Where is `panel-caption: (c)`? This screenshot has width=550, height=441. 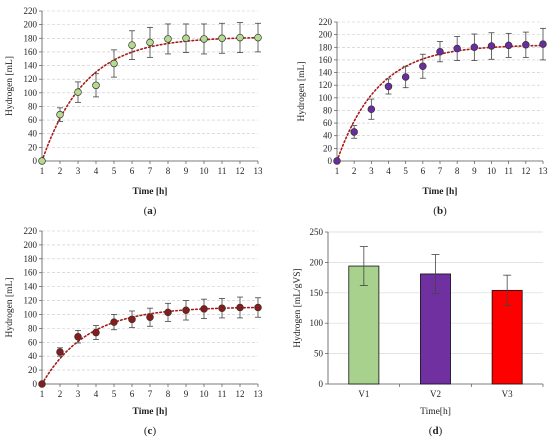 panel-caption: (c) is located at coordinates (150, 431).